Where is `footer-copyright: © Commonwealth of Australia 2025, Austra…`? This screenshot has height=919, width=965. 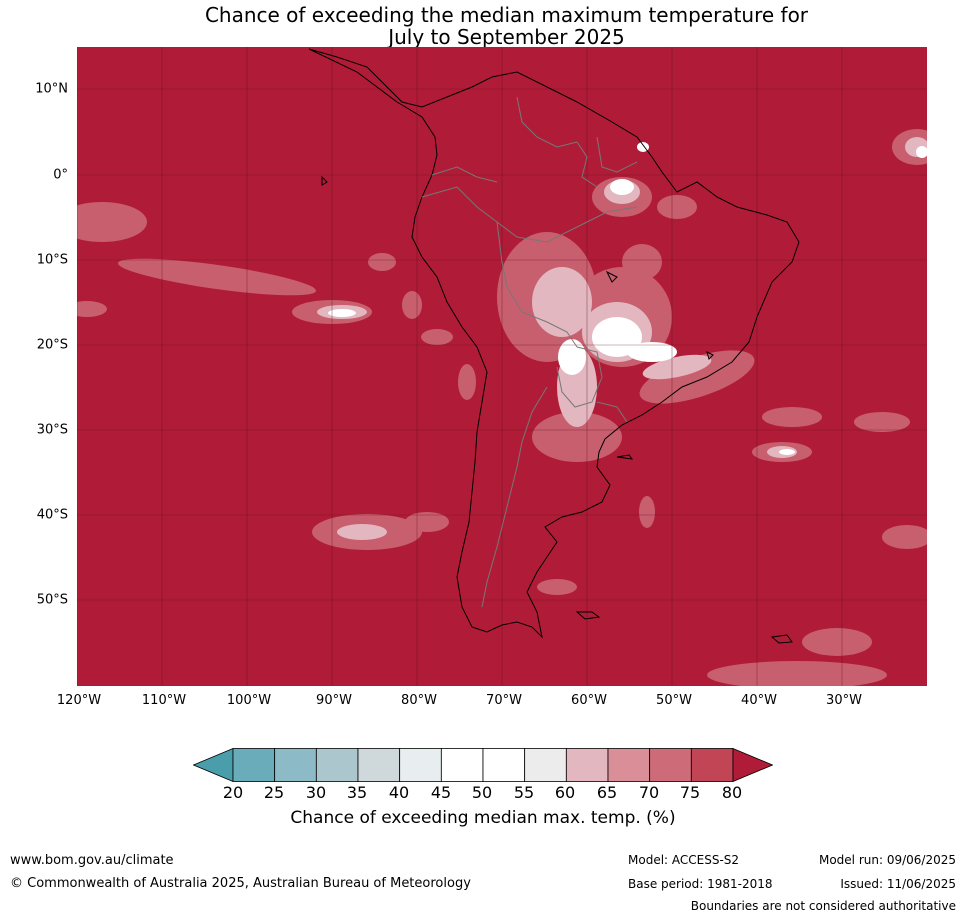
footer-copyright: © Commonwealth of Australia 2025, Austra… is located at coordinates (240, 883).